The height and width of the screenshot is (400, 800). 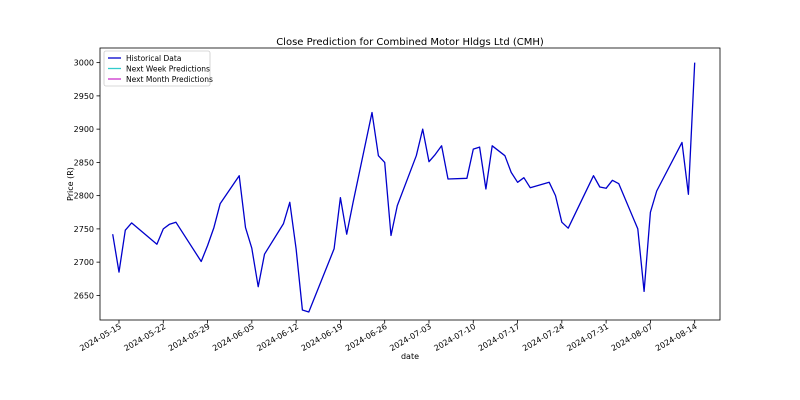 What do you see at coordinates (84, 63) in the screenshot?
I see `y-tick-label: 3000` at bounding box center [84, 63].